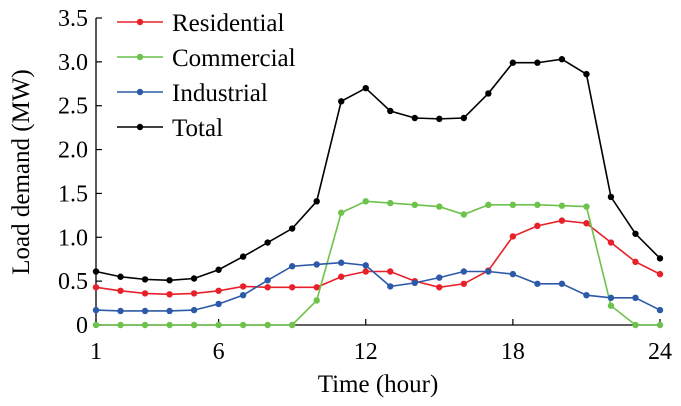 The width and height of the screenshot is (681, 406). I want to click on y-axis-title: Load demand (MW), so click(21, 171).